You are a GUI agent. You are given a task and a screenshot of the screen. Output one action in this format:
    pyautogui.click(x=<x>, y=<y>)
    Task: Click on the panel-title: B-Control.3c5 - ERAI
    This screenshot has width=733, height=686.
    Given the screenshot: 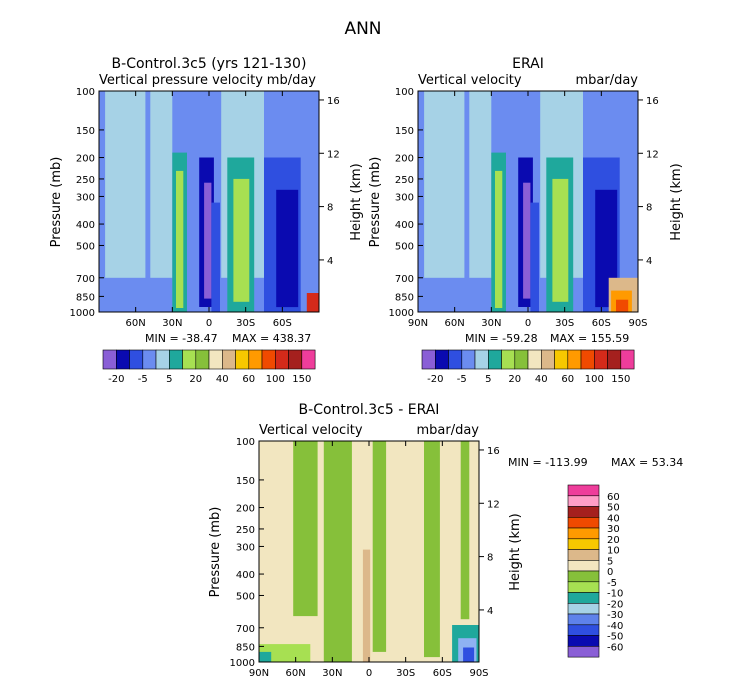 What is the action you would take?
    pyautogui.click(x=369, y=410)
    